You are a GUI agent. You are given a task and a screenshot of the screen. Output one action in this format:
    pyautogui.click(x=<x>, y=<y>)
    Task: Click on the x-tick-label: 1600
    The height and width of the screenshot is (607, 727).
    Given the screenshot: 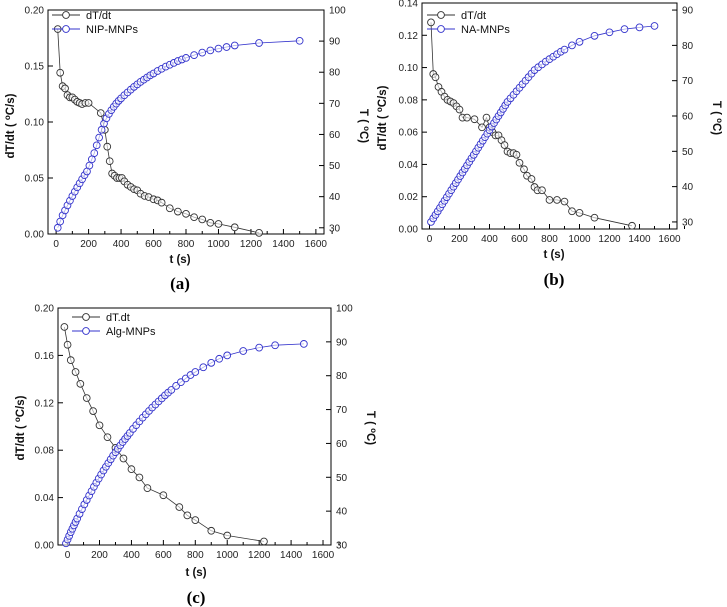 What is the action you would take?
    pyautogui.click(x=316, y=244)
    